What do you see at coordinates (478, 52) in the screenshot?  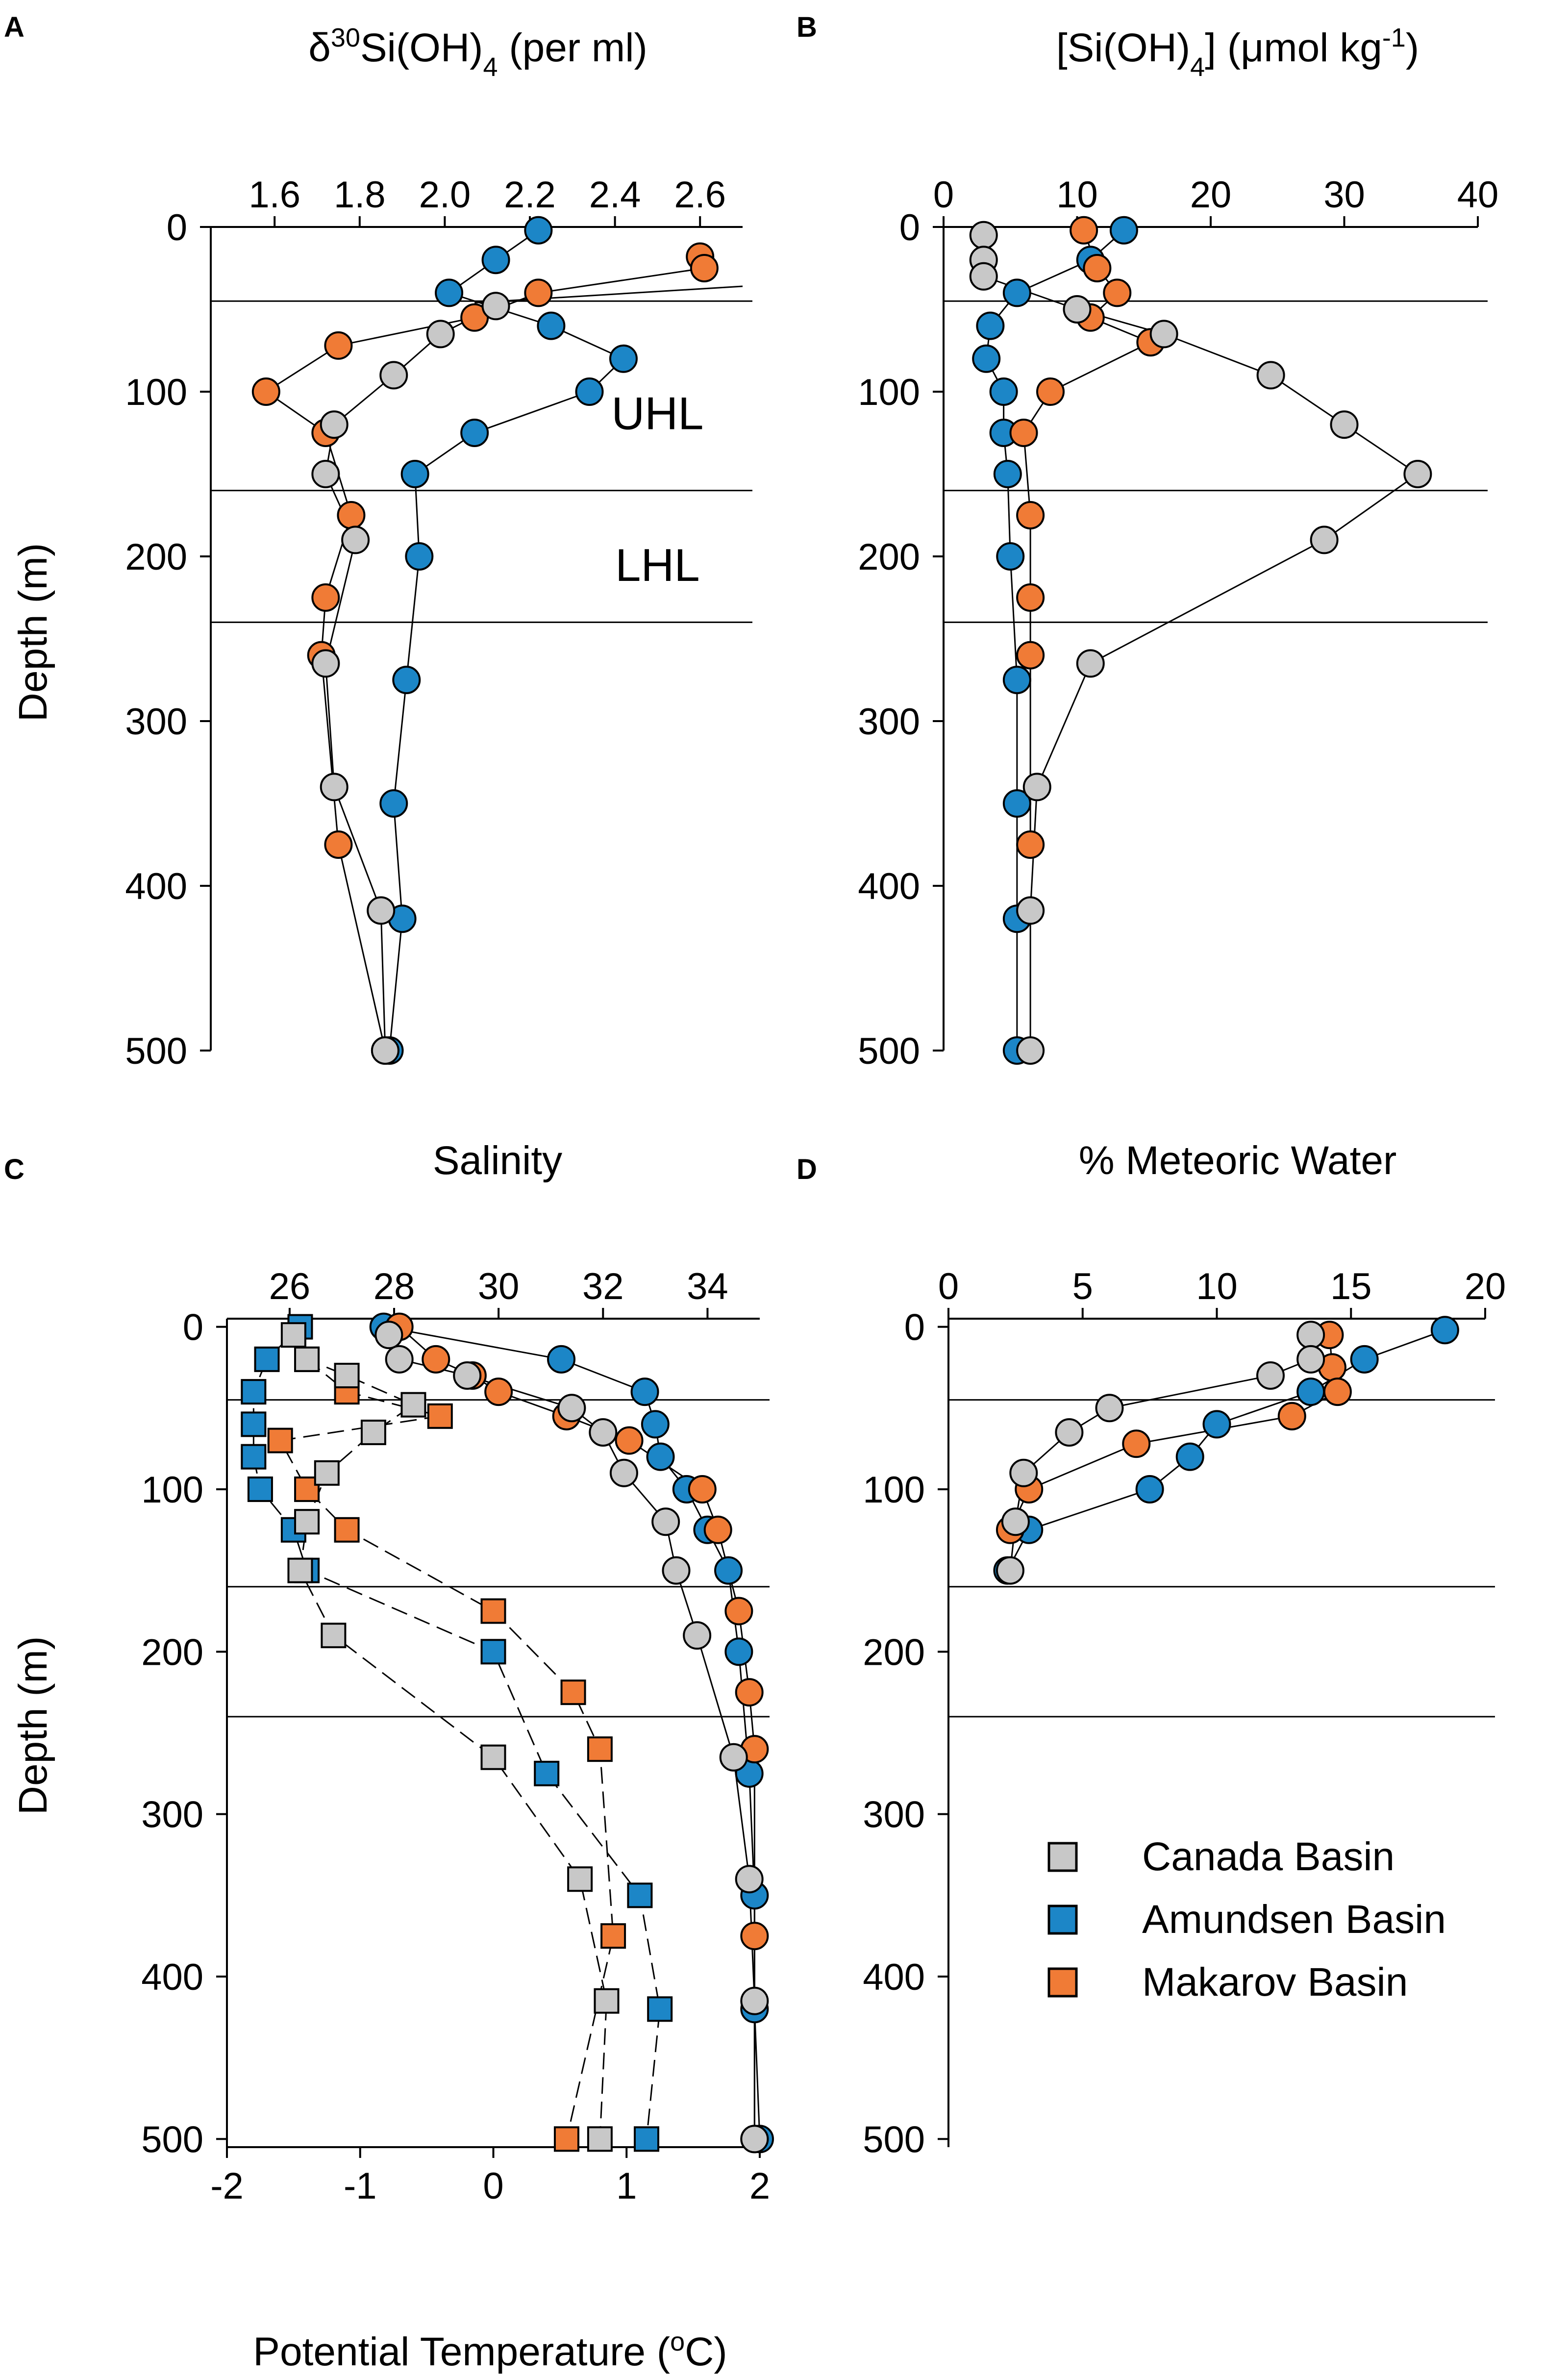 I see `panel-a-title: δ30Si(OH)4 (per ml)` at bounding box center [478, 52].